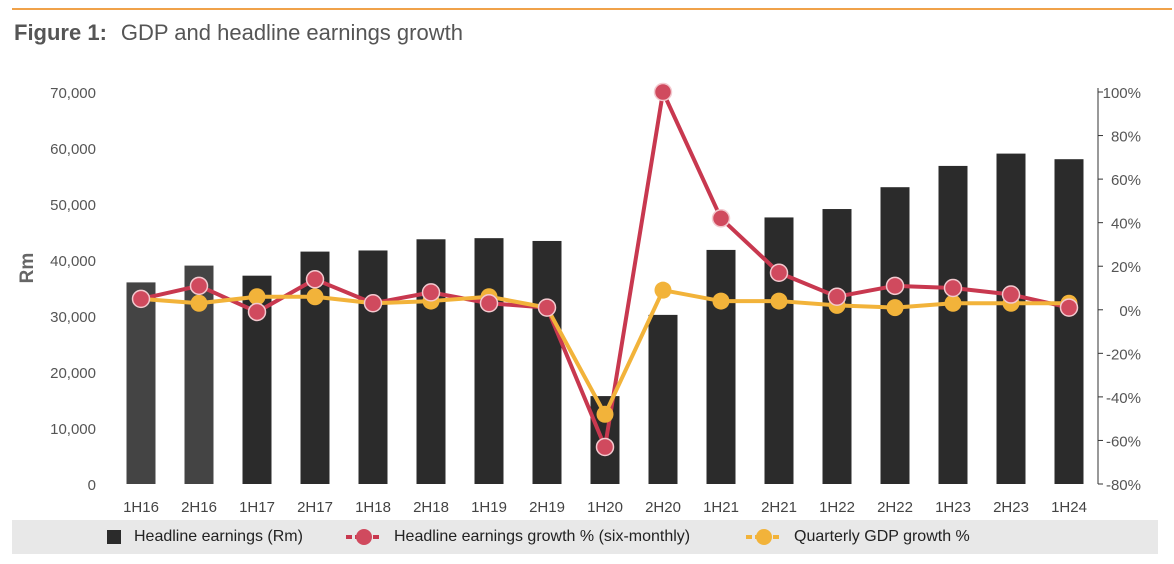  I want to click on x-axis-tick-label: 1H22, so click(837, 507).